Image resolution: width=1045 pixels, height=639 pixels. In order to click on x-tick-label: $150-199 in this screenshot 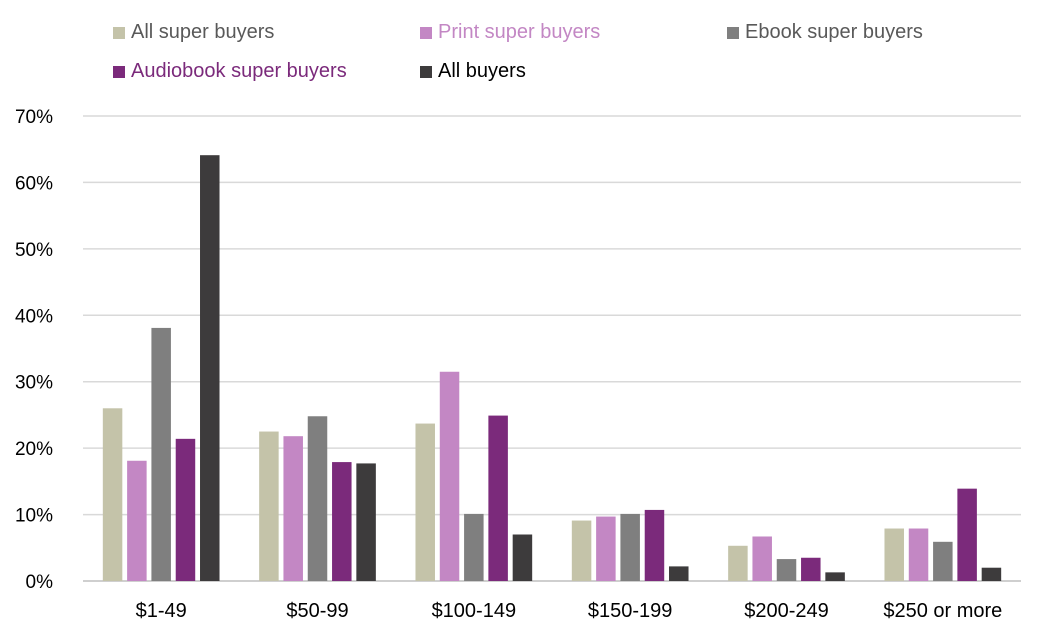, I will do `click(630, 611)`.